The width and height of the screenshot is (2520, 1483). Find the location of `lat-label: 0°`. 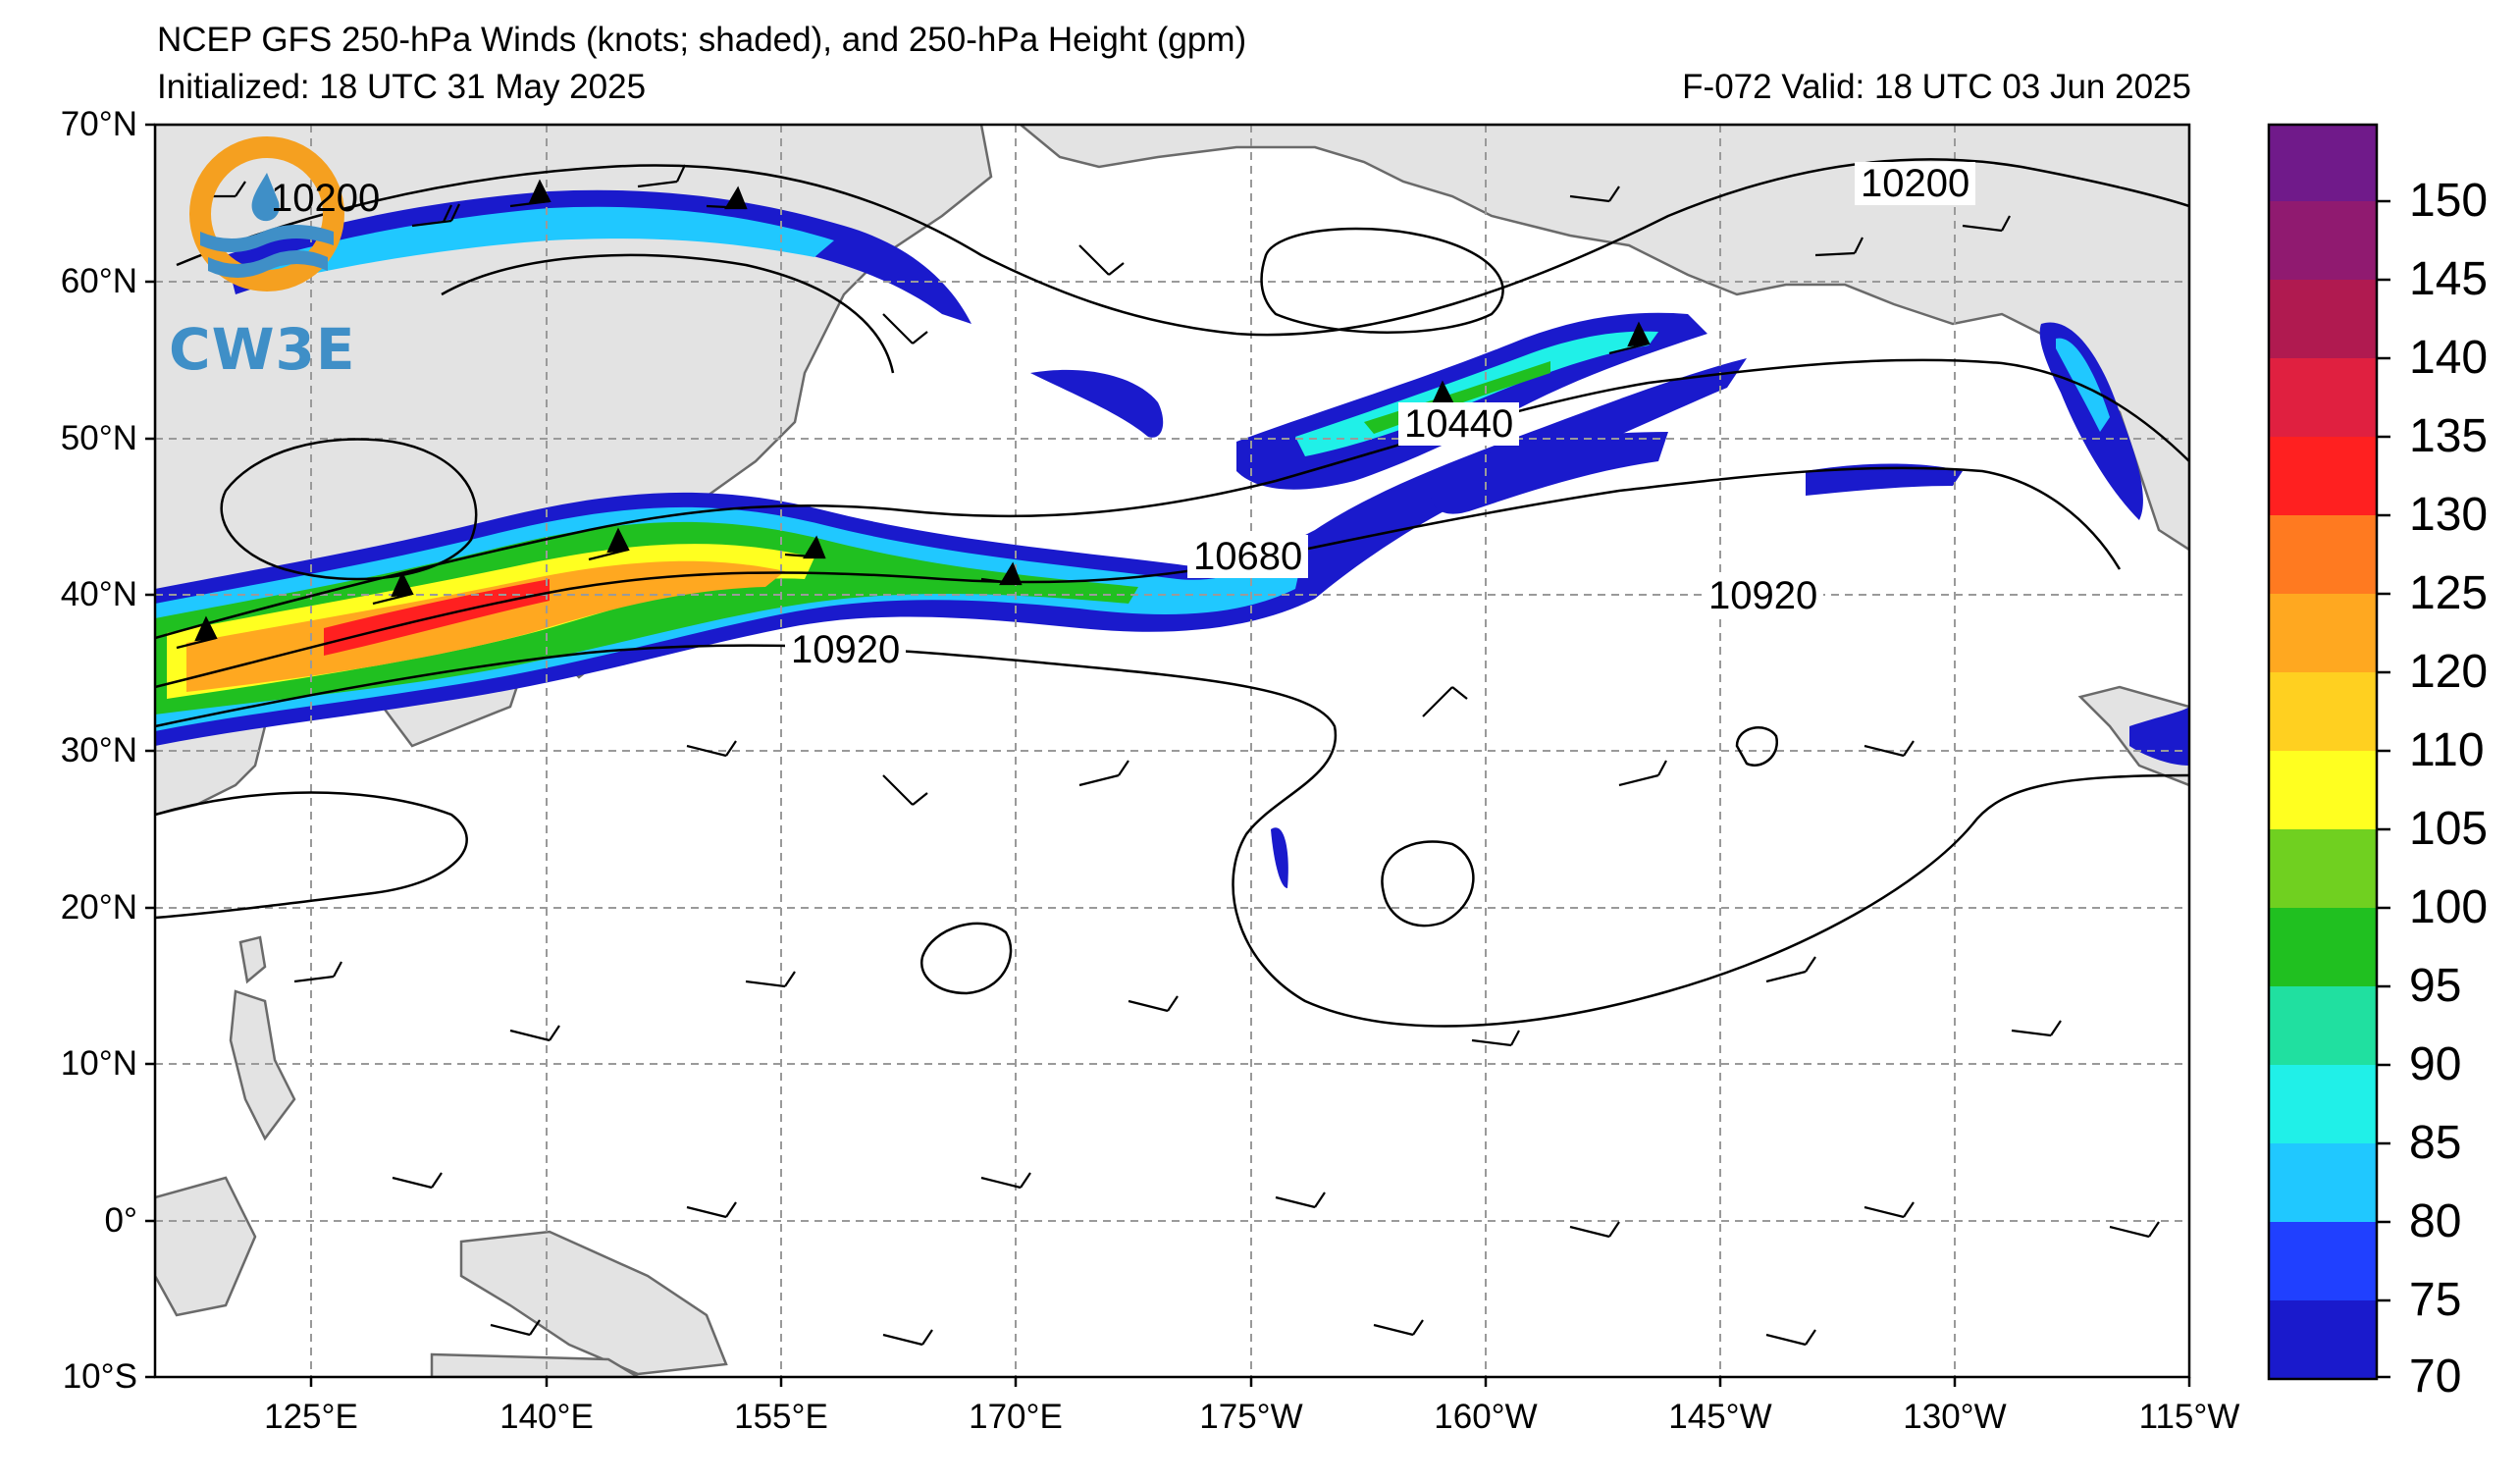

lat-label: 0° is located at coordinates (120, 1221).